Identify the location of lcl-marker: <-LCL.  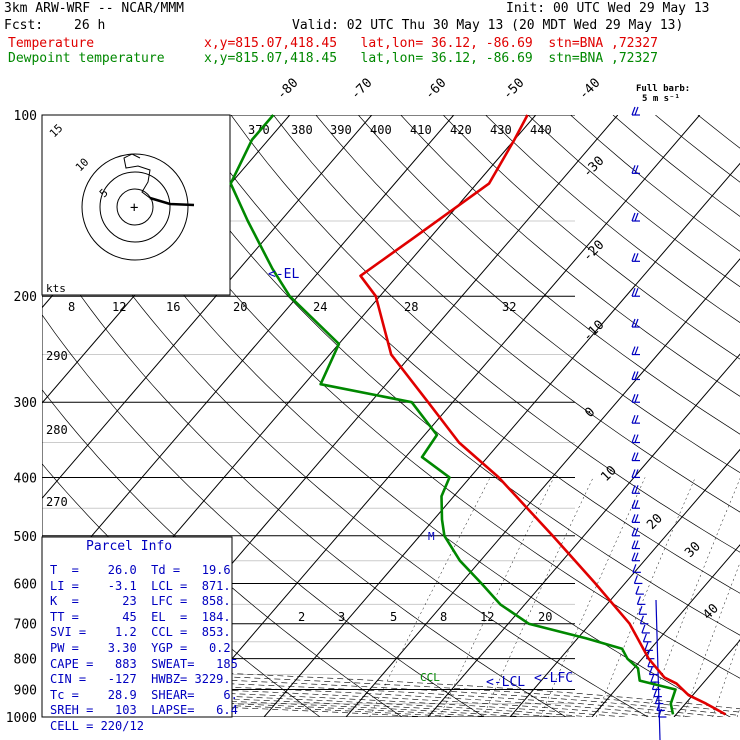
(506, 682).